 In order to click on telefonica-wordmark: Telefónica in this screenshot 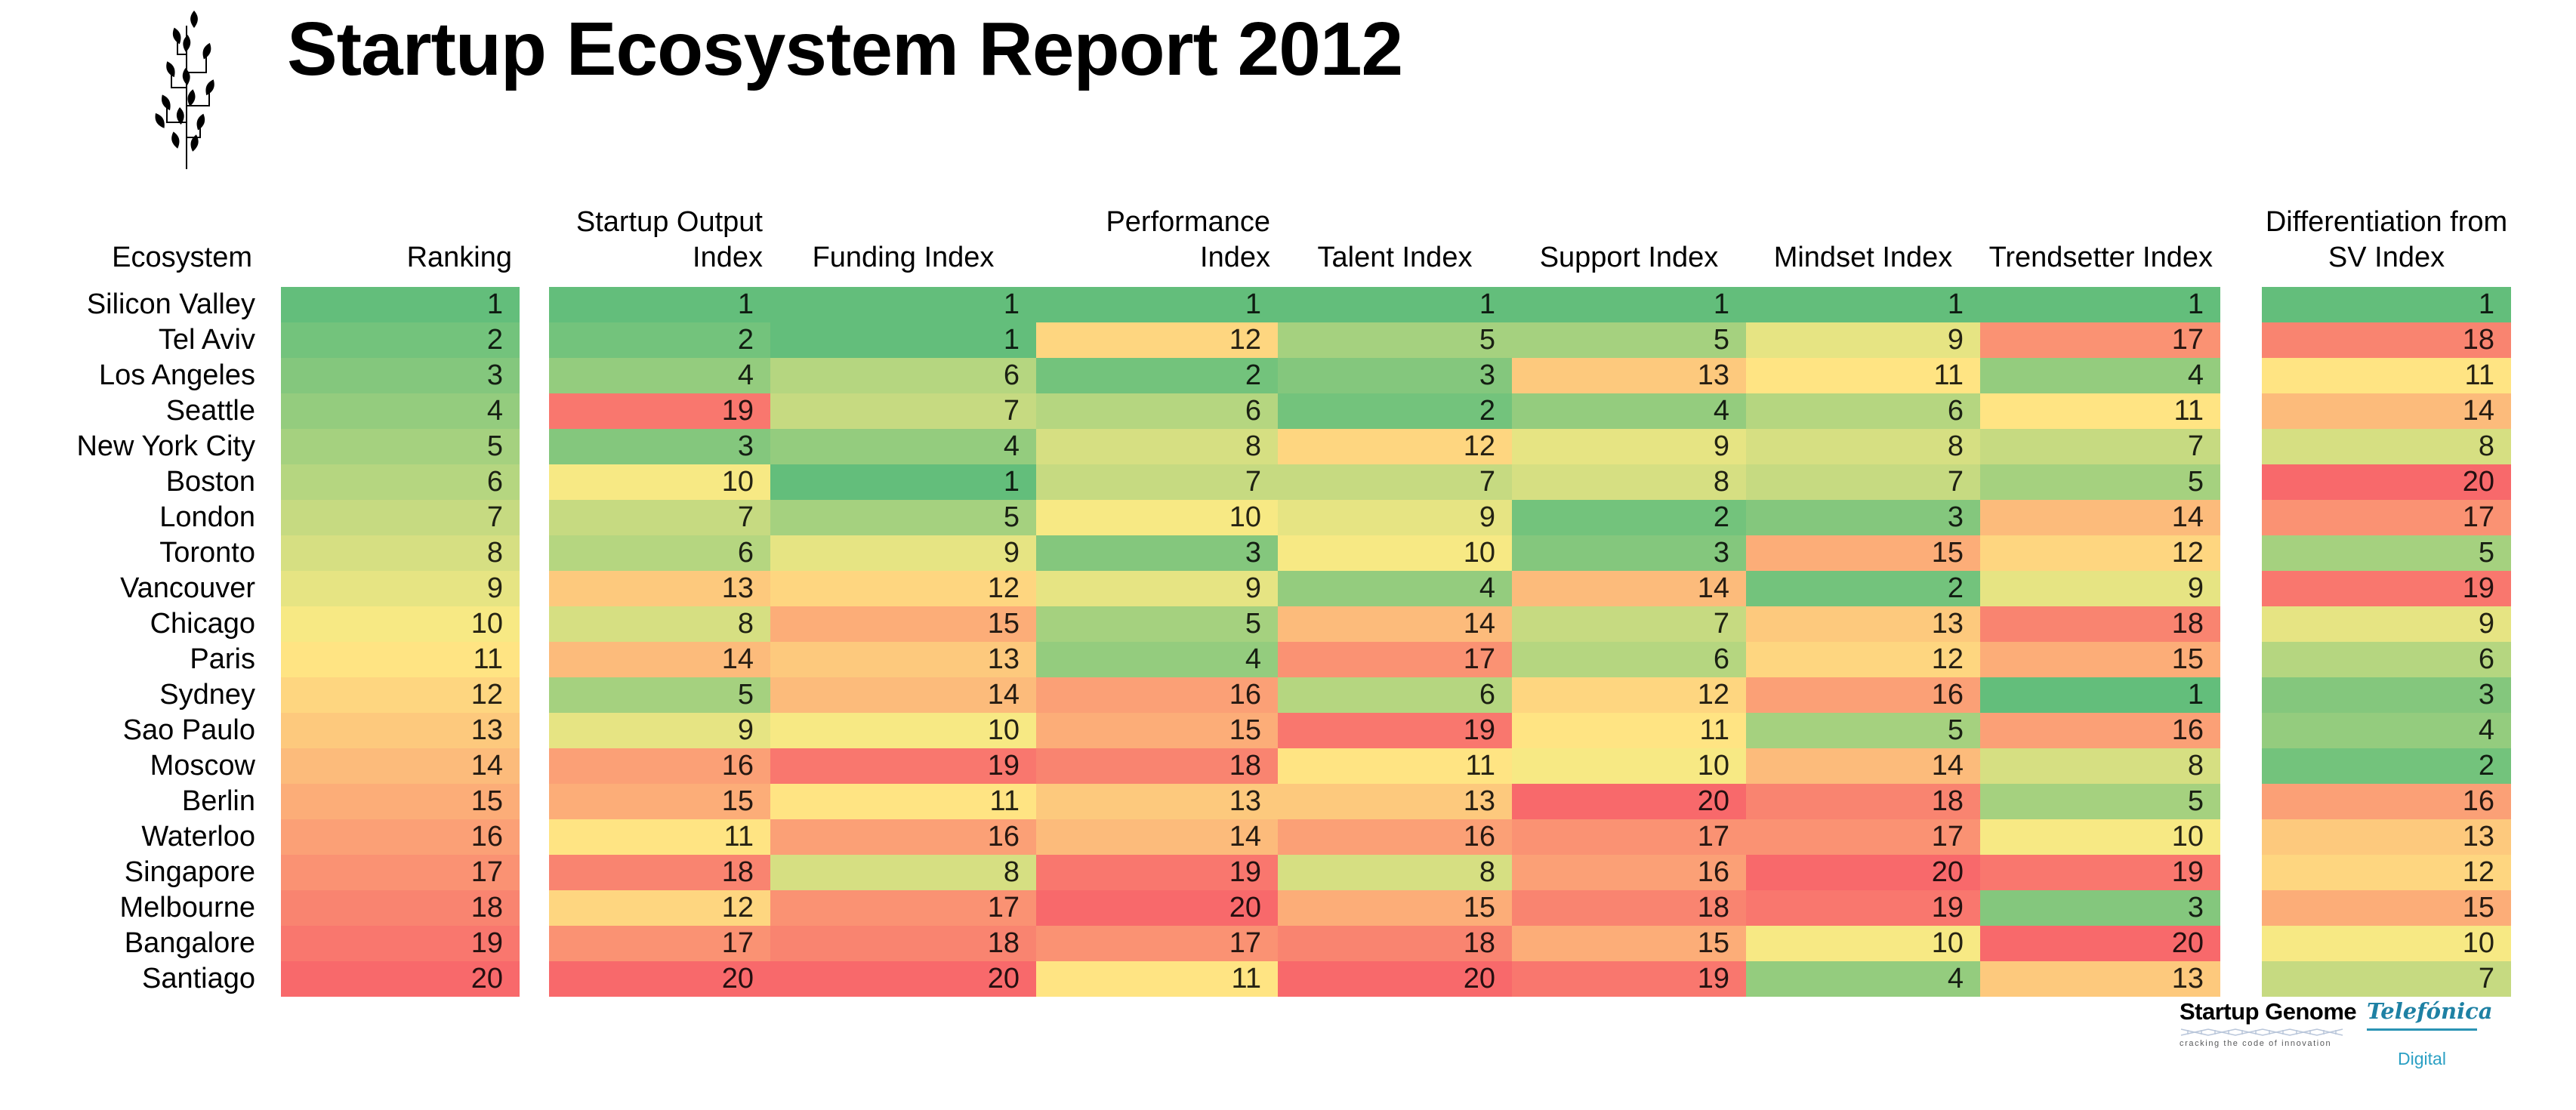, I will do `click(2430, 1011)`.